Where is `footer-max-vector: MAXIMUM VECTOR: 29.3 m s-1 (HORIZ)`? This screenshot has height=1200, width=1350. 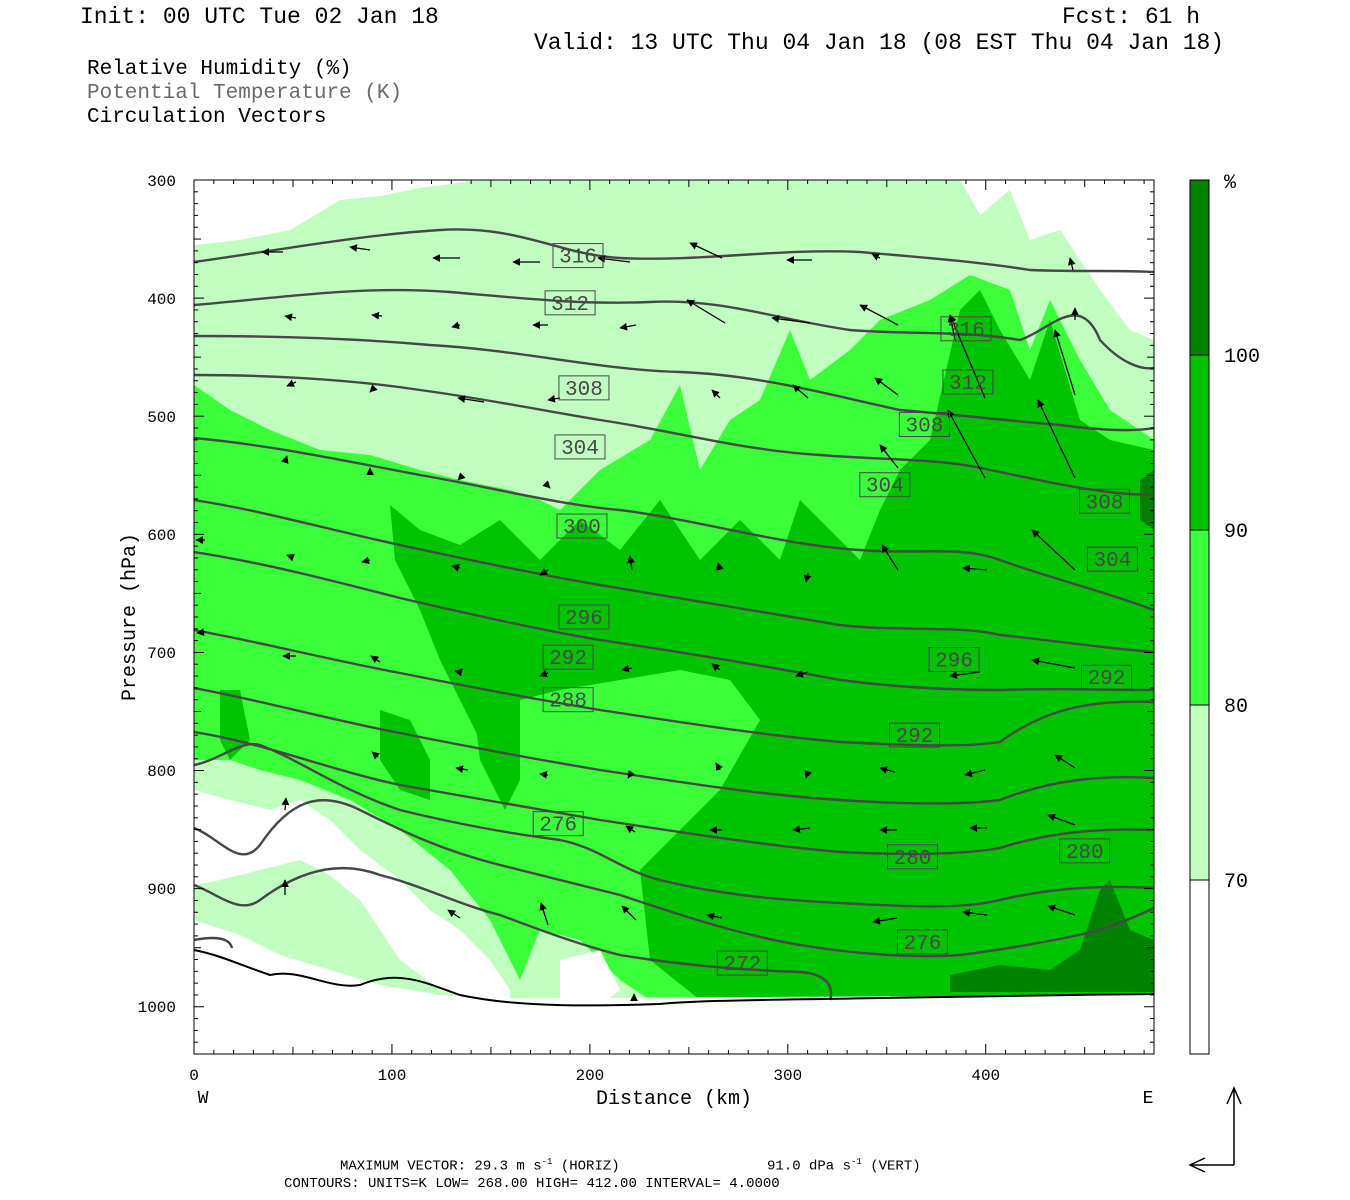 footer-max-vector: MAXIMUM VECTOR: 29.3 m s-1 (HORIZ) is located at coordinates (480, 1166).